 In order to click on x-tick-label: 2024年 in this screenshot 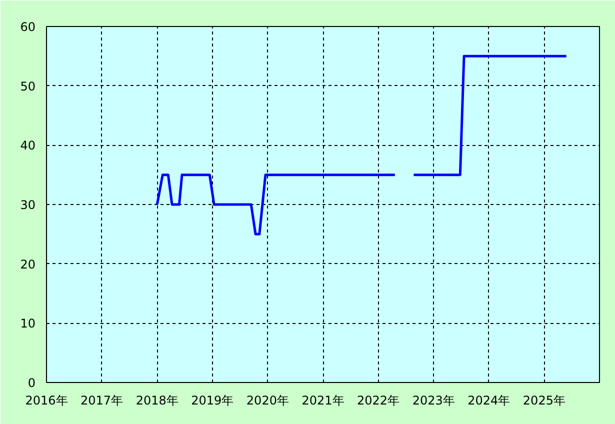, I will do `click(489, 401)`.